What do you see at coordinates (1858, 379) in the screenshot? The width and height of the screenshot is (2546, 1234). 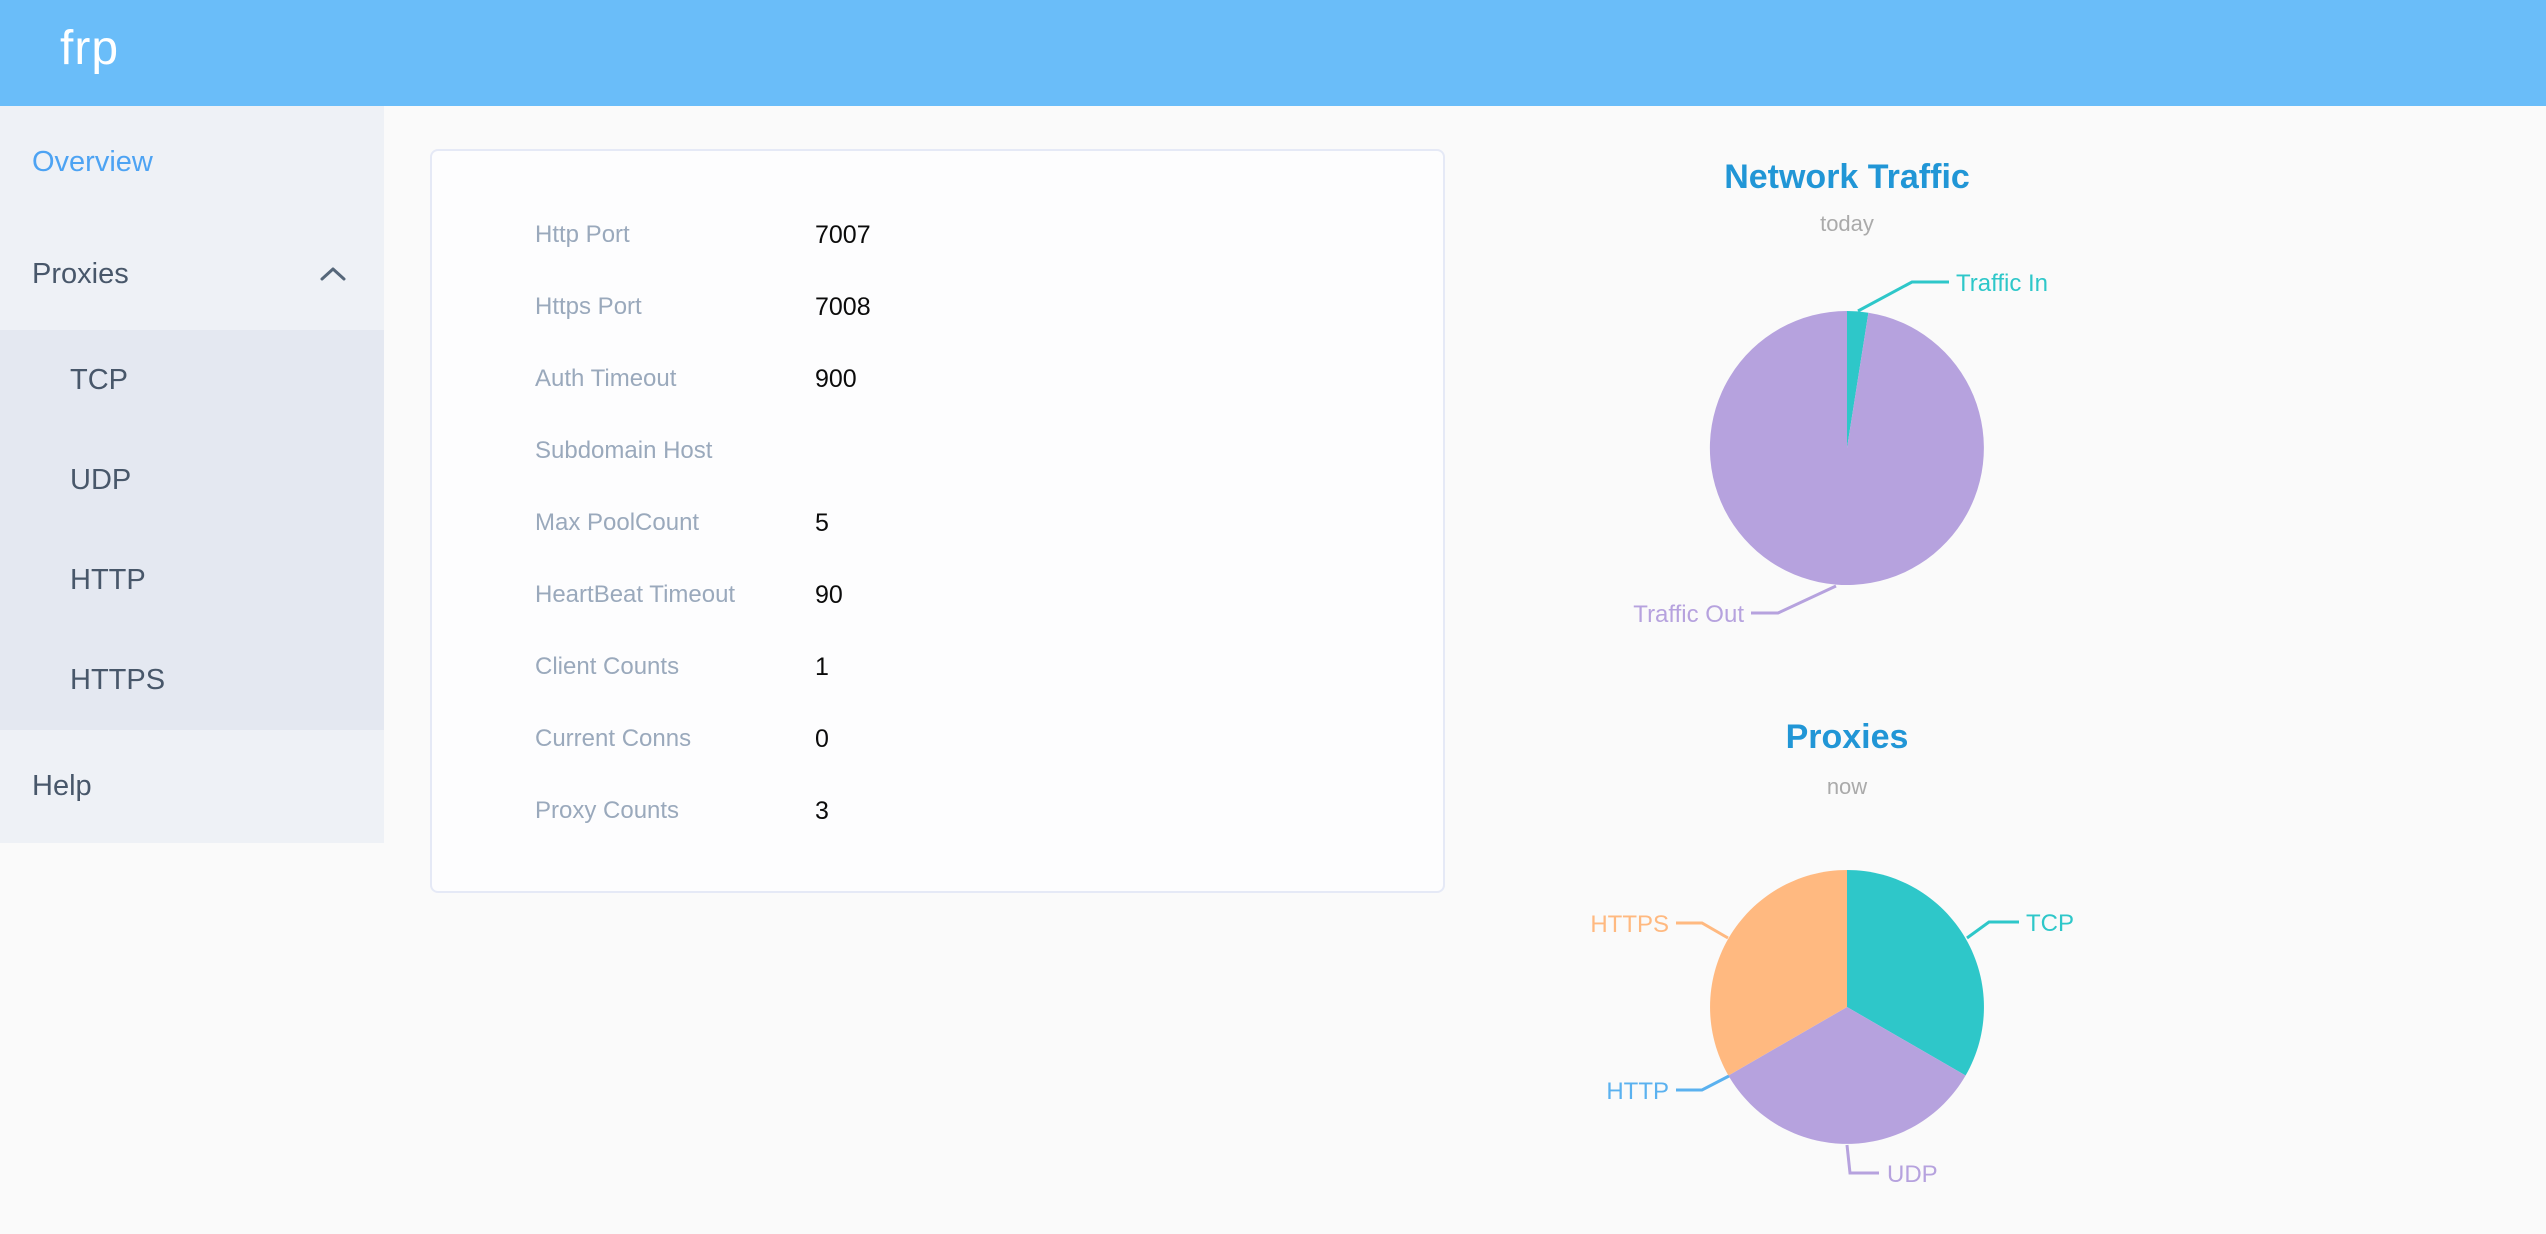 I see `pie-slice-traffic-in` at bounding box center [1858, 379].